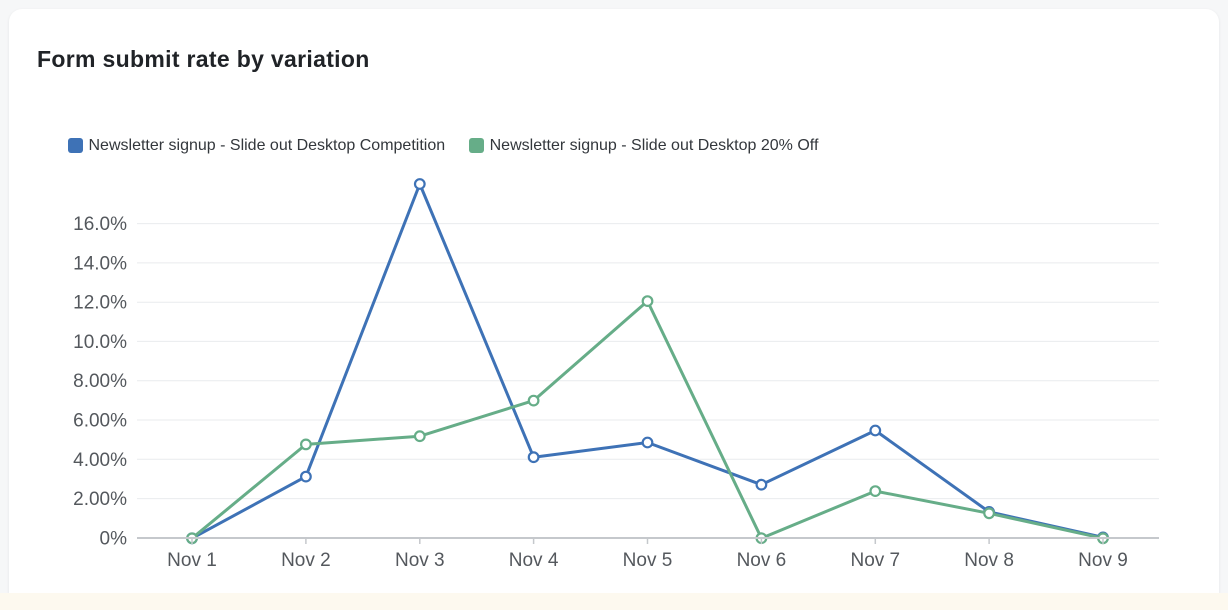  What do you see at coordinates (192, 560) in the screenshot?
I see `svg-text: Nov 1` at bounding box center [192, 560].